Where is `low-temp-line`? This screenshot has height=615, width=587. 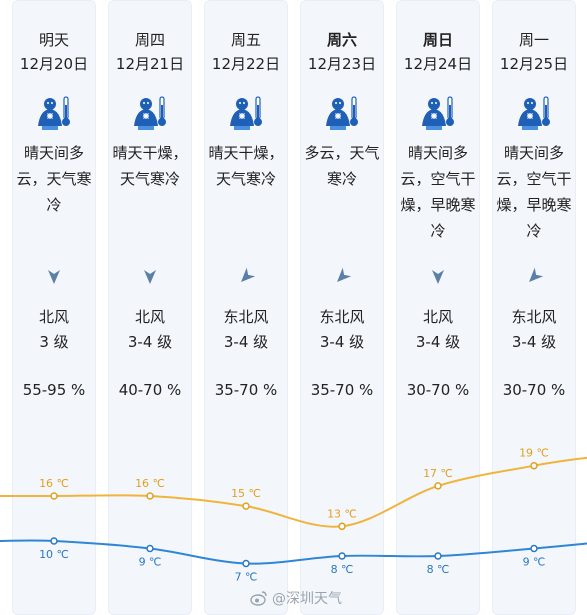 low-temp-line is located at coordinates (293, 552).